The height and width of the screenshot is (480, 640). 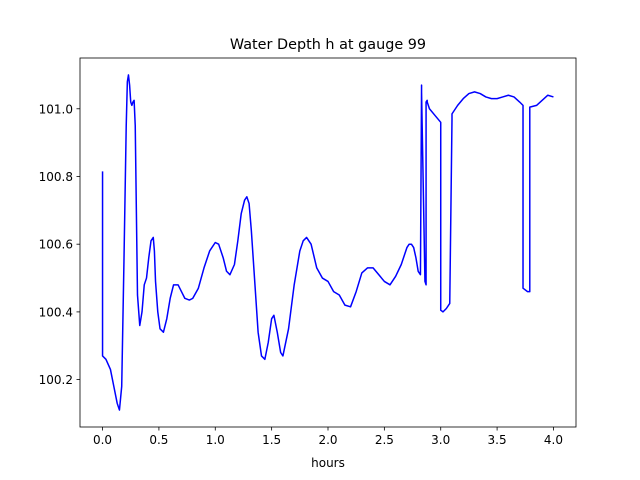 What do you see at coordinates (384, 440) in the screenshot?
I see `x-tick-label: 2.5` at bounding box center [384, 440].